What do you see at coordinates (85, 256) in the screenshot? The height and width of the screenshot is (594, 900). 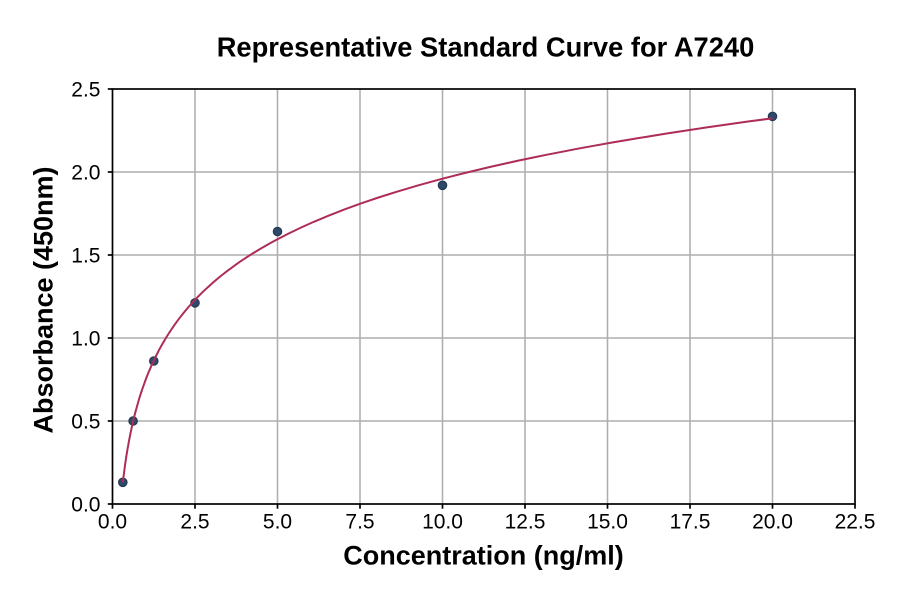 I see `svg-text: 1.5` at bounding box center [85, 256].